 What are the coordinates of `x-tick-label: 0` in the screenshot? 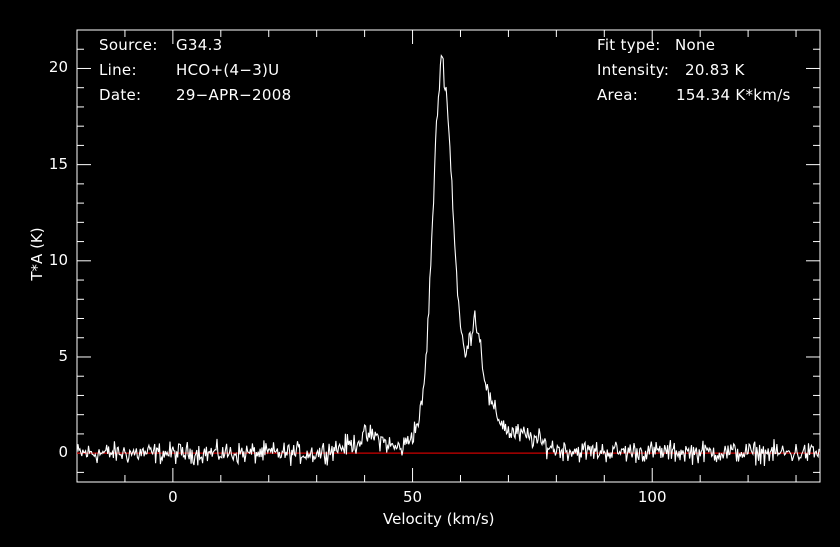 It's located at (173, 497).